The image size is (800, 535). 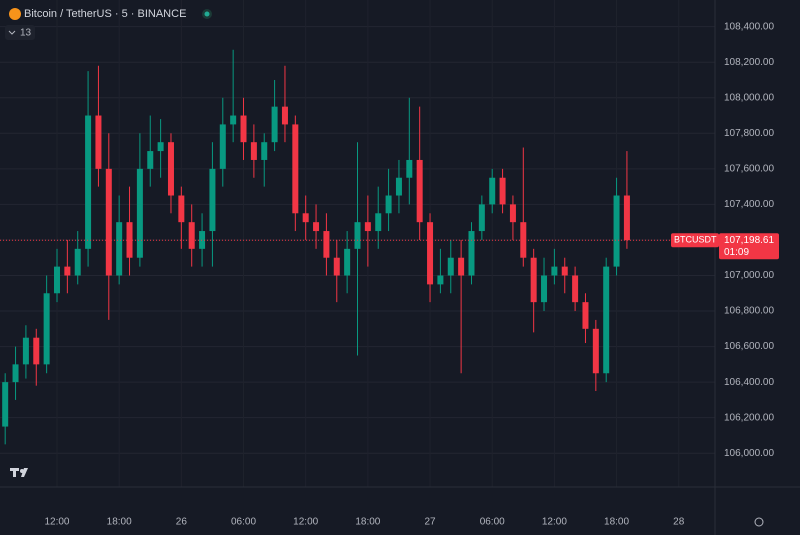 I want to click on symbol-label: BTCUSDT, so click(x=695, y=240).